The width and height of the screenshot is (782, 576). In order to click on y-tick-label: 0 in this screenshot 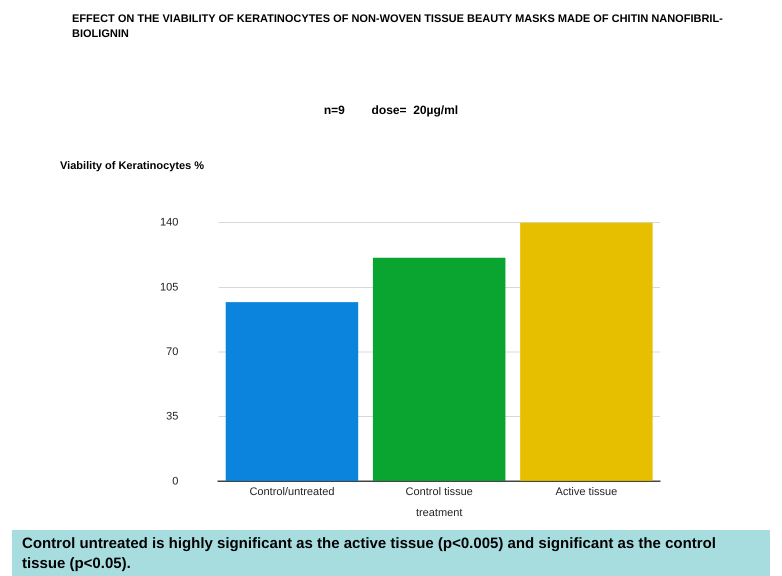, I will do `click(175, 481)`.